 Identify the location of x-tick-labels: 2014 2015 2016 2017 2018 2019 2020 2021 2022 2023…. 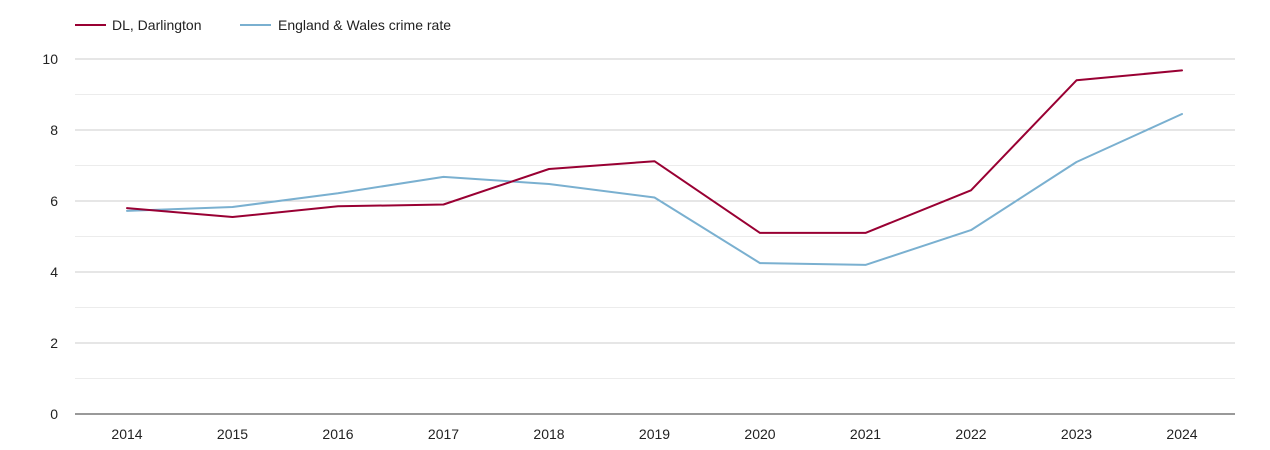
(654, 434).